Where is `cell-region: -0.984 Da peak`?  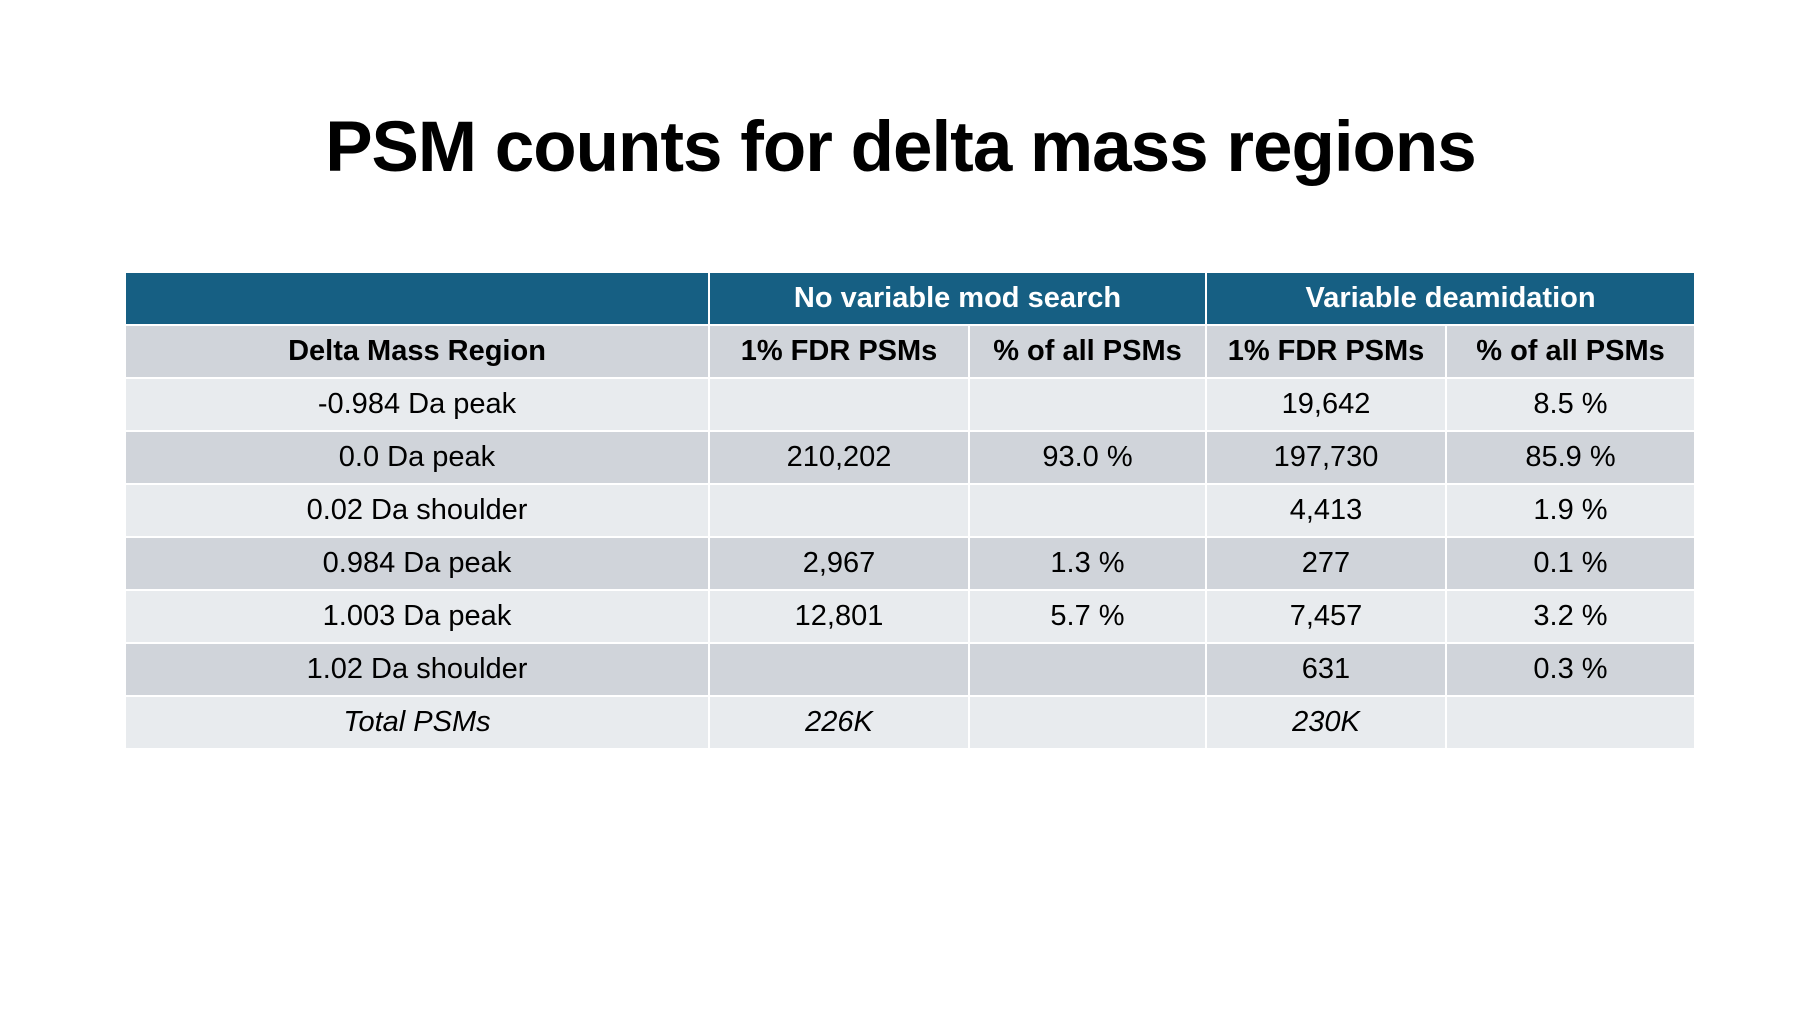
cell-region: -0.984 Da peak is located at coordinates (417, 404).